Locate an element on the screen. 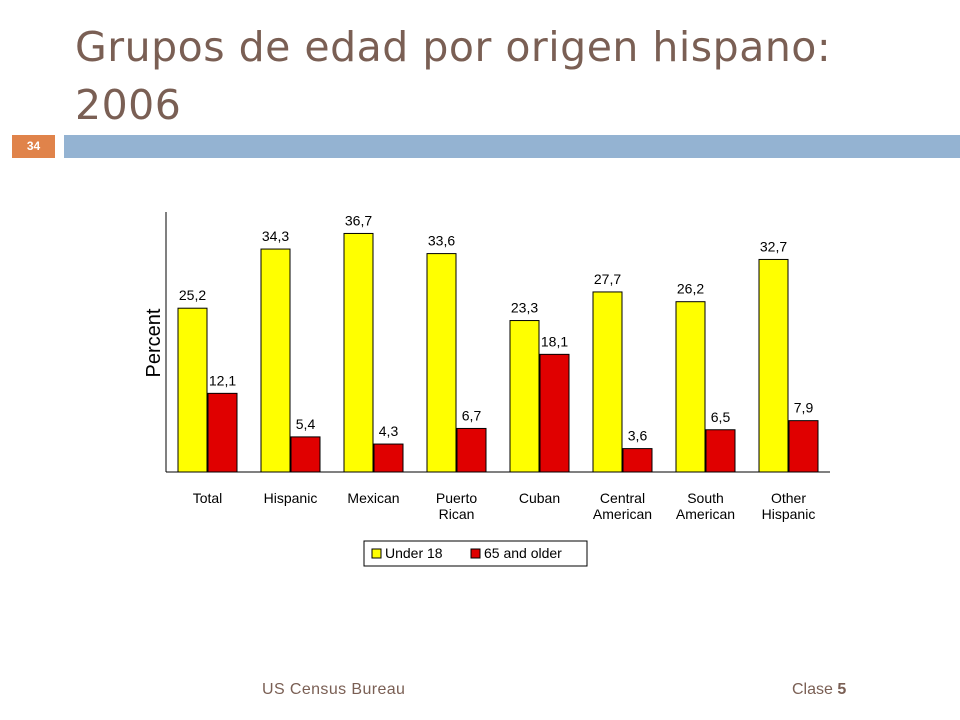  category-label: Total is located at coordinates (208, 498).